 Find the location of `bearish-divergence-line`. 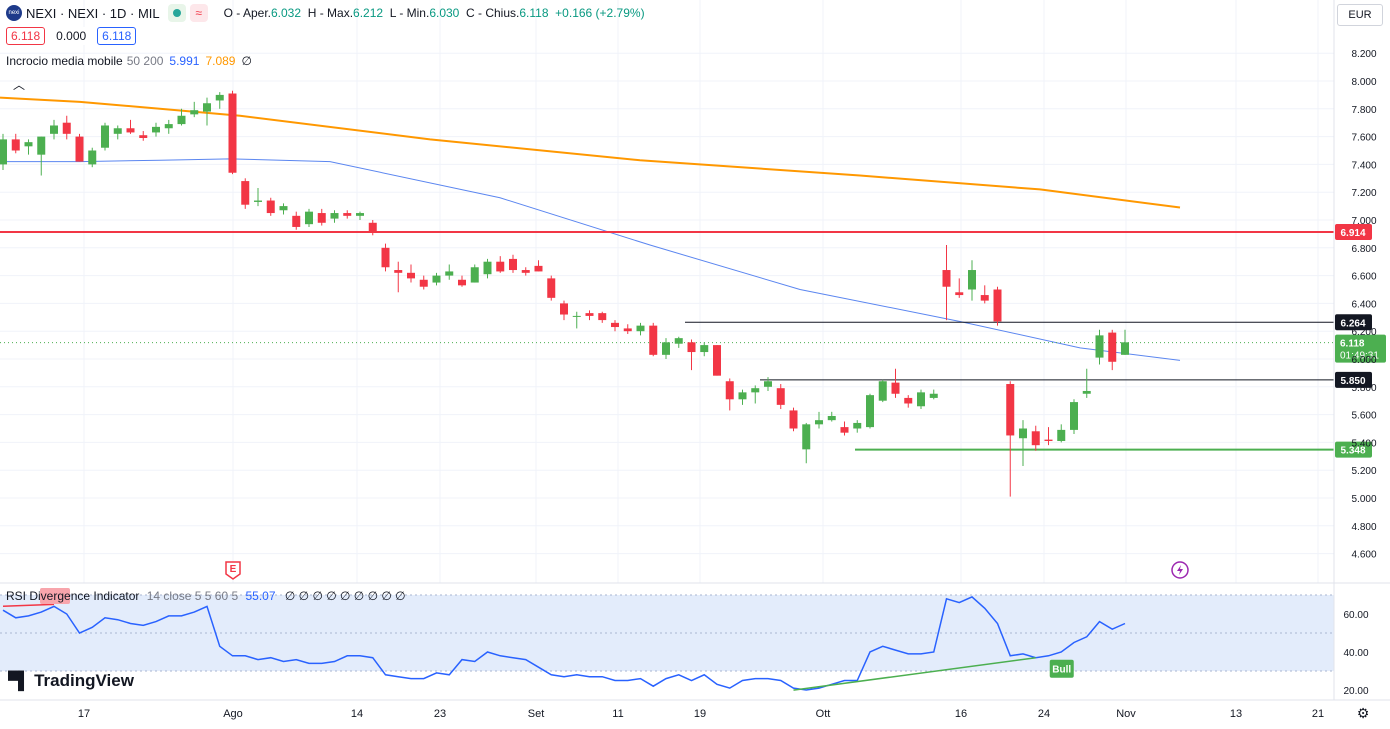

bearish-divergence-line is located at coordinates (28, 605).